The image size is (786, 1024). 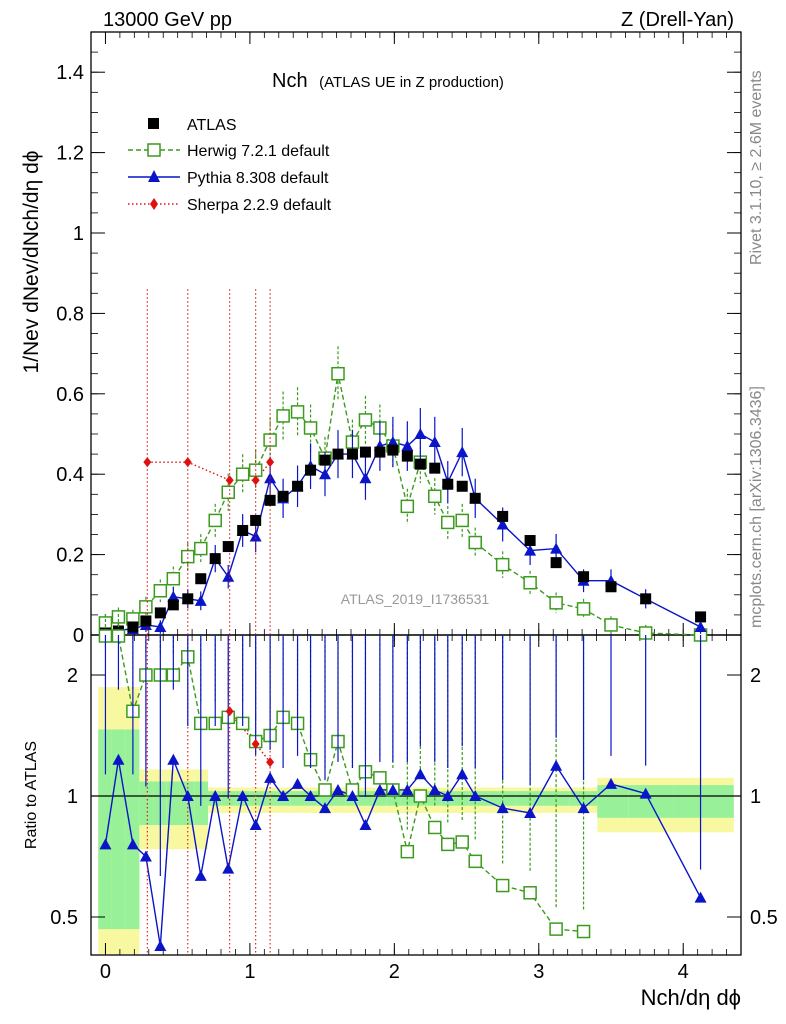 What do you see at coordinates (154, 204) in the screenshot?
I see `legend-sherpa-marker` at bounding box center [154, 204].